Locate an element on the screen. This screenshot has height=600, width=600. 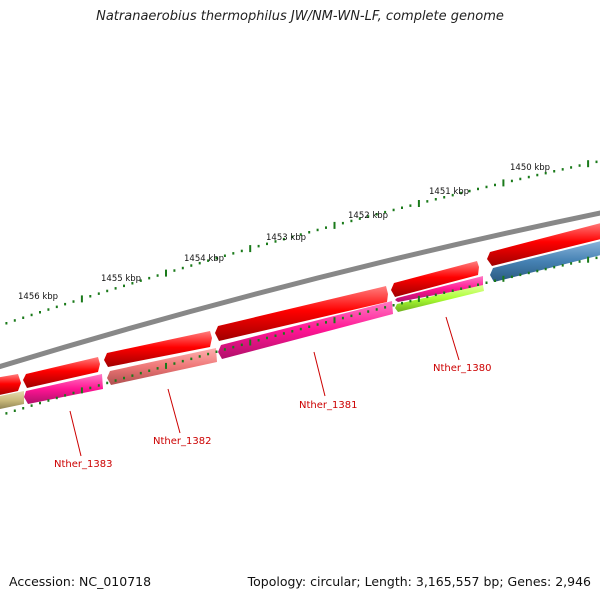
scale-label: 1455 kbp is located at coordinates (121, 279).